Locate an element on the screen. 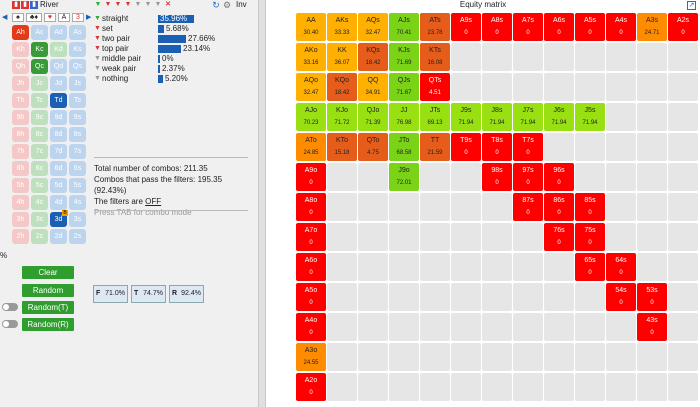 The image size is (700, 407). card-qh: Qh is located at coordinates (20, 66).